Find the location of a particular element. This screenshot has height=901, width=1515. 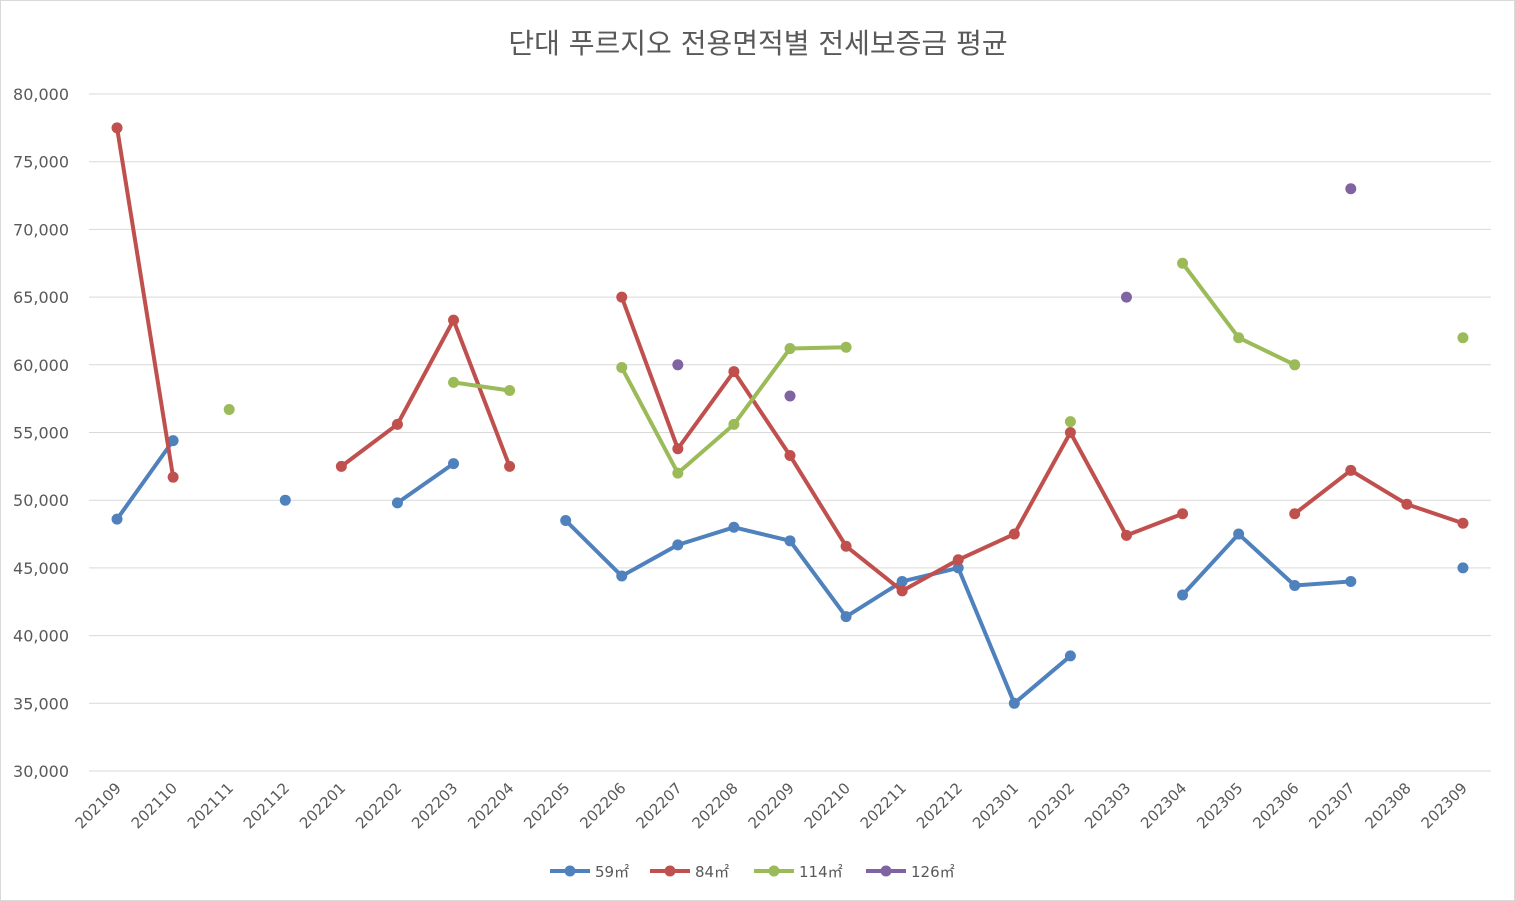

x-tick-label: 202304 is located at coordinates (1163, 805).